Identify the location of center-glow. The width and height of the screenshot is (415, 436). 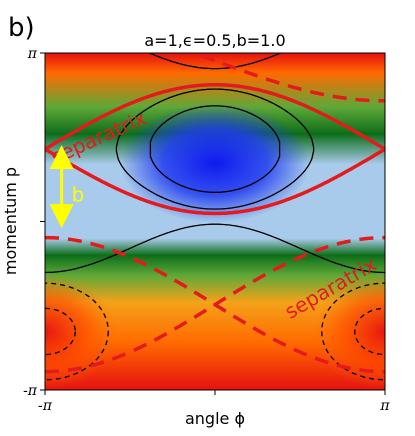
(215, 163).